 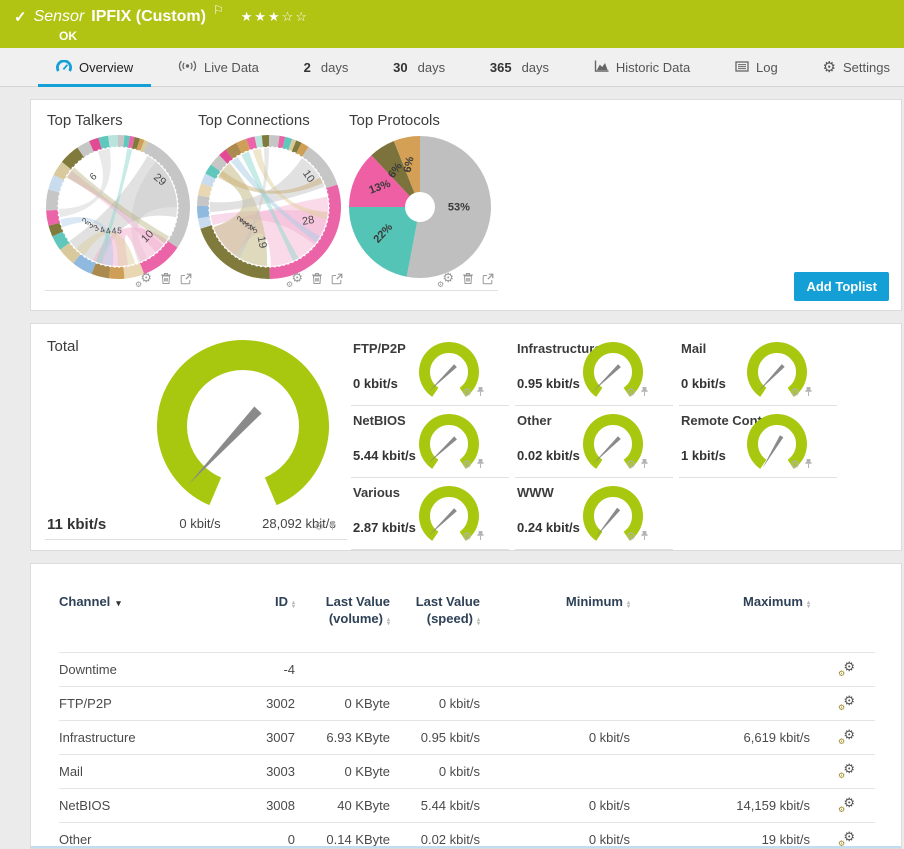 I want to click on channel-value-cell: 19 kbit/s, so click(x=724, y=834).